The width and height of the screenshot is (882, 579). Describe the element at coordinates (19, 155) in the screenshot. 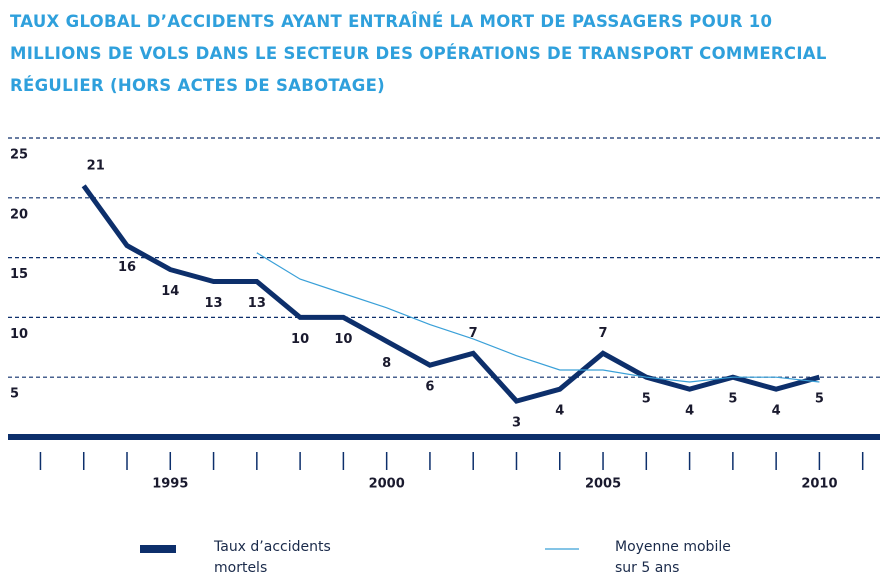

I see `y-tick-label: 25` at that location.